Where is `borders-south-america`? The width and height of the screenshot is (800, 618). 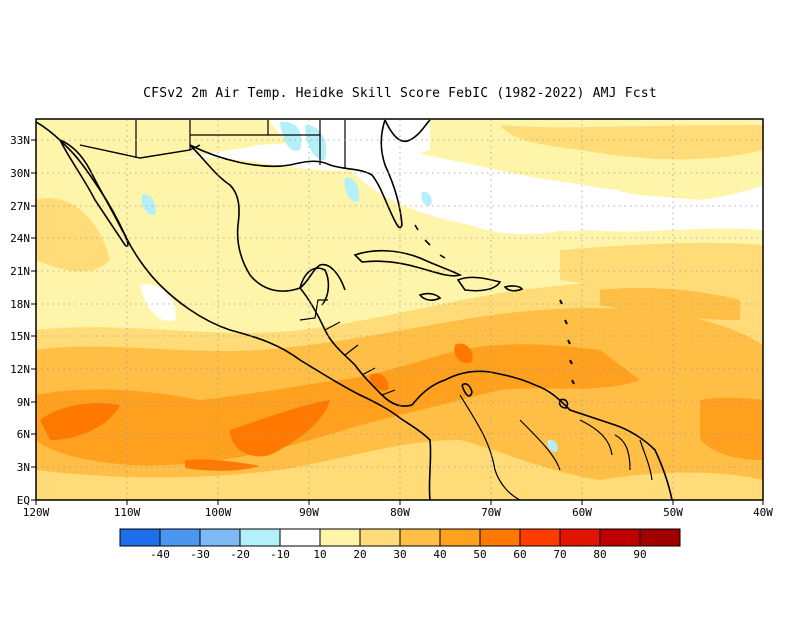 borders-south-america is located at coordinates (556, 447).